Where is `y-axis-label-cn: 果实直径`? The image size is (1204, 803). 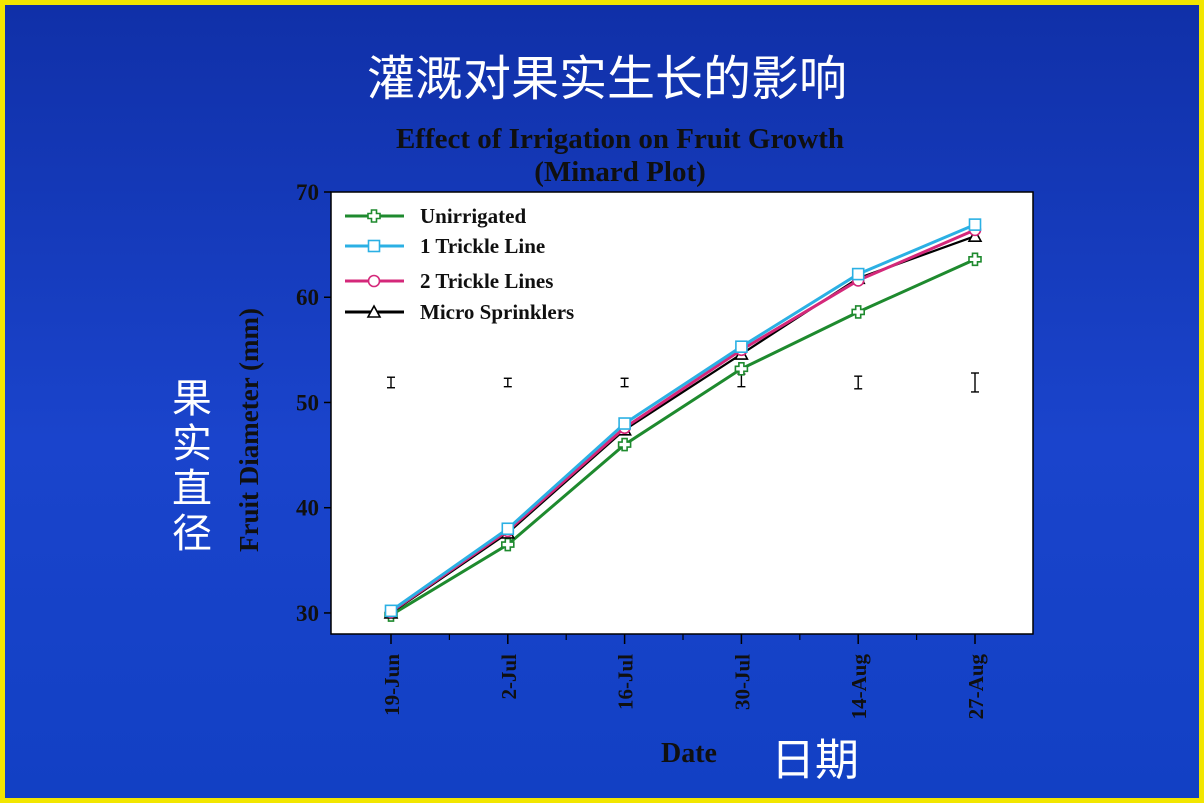
y-axis-label-cn: 果实直径 is located at coordinates (192, 466).